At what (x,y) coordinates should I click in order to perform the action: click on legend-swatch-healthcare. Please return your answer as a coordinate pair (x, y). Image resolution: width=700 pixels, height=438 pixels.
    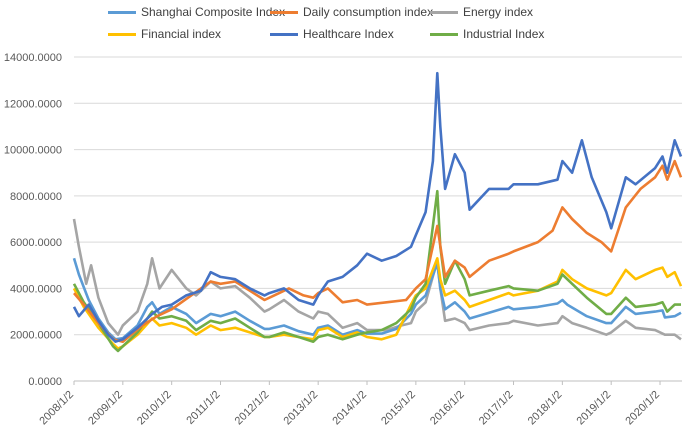
    Looking at the image, I should click on (284, 34).